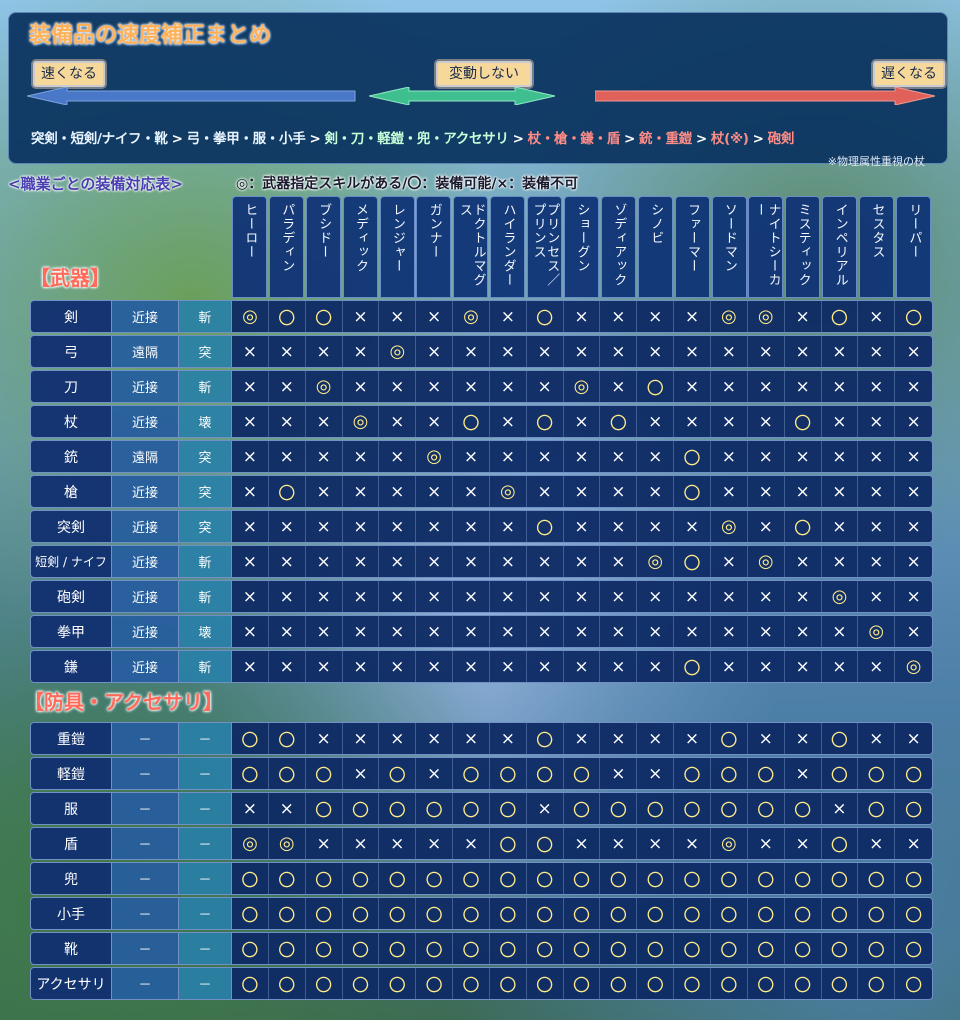 Image resolution: width=960 pixels, height=1020 pixels. Describe the element at coordinates (481, 773) in the screenshot. I see `table-row: 軽鎧－－〇〇〇 × 〇 × 〇〇〇〇 × × 〇〇〇 × 〇〇〇` at that location.